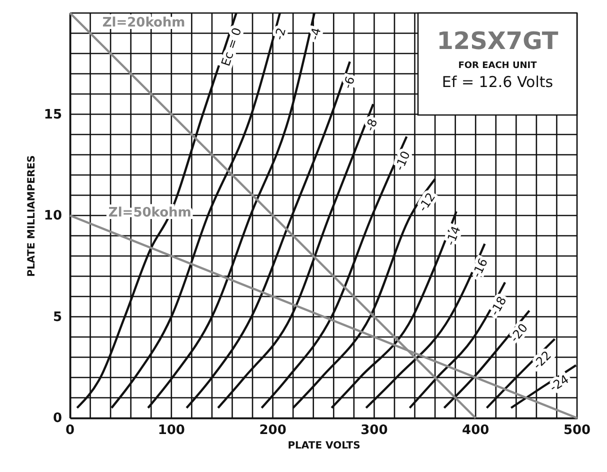 Image resolution: width=607 pixels, height=472 pixels. I want to click on x-tick-label: 200, so click(272, 430).